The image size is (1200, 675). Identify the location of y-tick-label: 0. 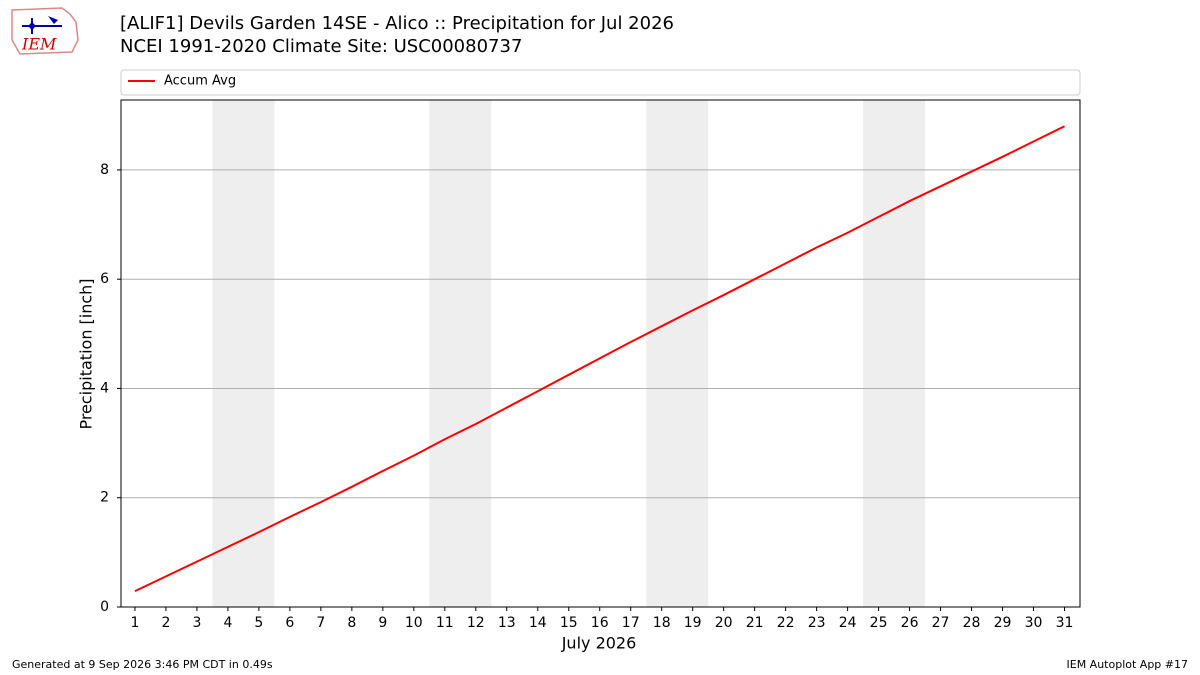
(104, 607).